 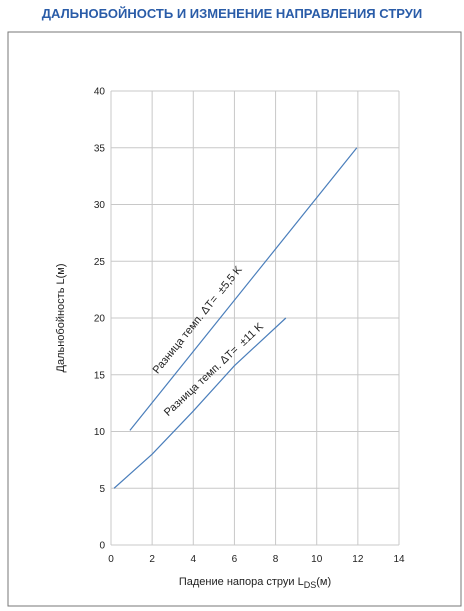 I want to click on x-tick-label: 14, so click(x=399, y=559).